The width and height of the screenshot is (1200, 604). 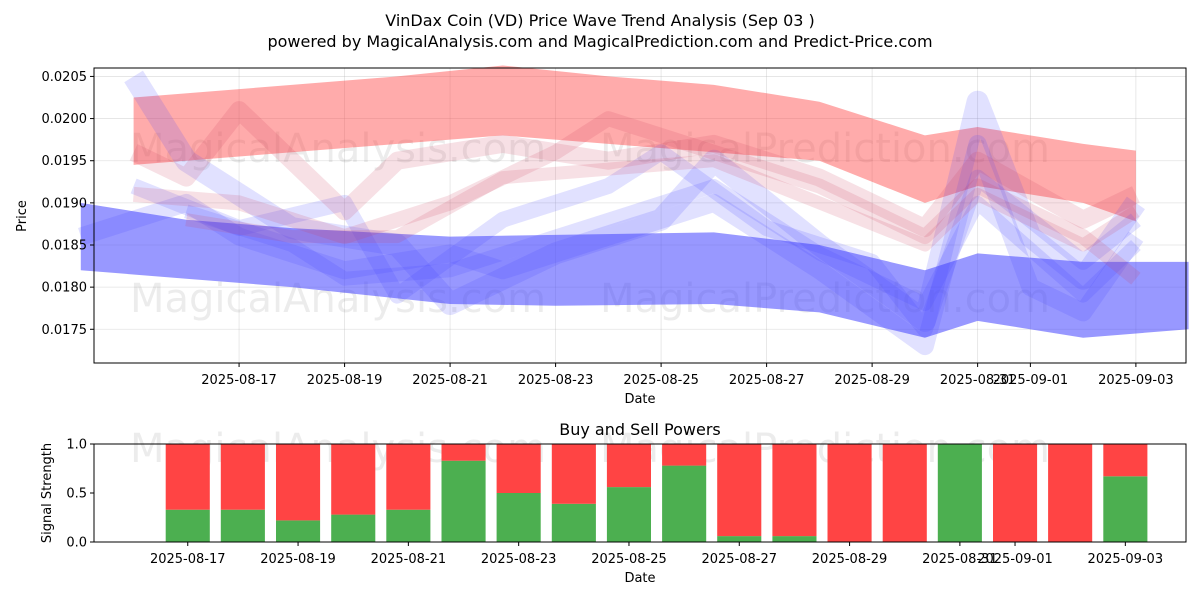 I want to click on price-x-tick-label: 2025-09-03, so click(x=1136, y=380).